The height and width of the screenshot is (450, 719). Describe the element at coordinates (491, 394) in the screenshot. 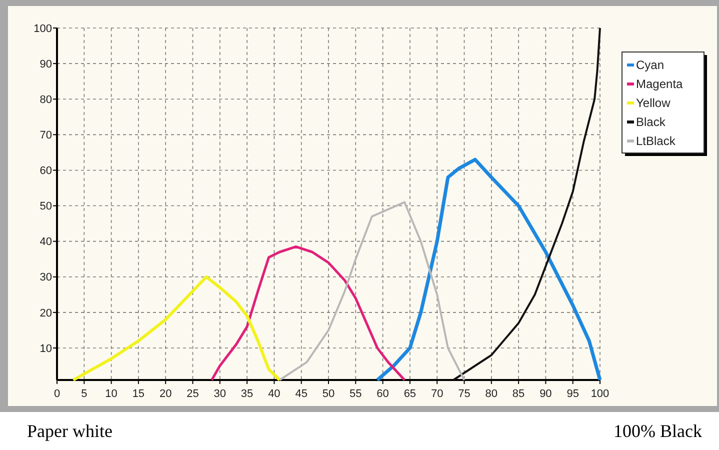

I see `x-tick-label: 80` at that location.